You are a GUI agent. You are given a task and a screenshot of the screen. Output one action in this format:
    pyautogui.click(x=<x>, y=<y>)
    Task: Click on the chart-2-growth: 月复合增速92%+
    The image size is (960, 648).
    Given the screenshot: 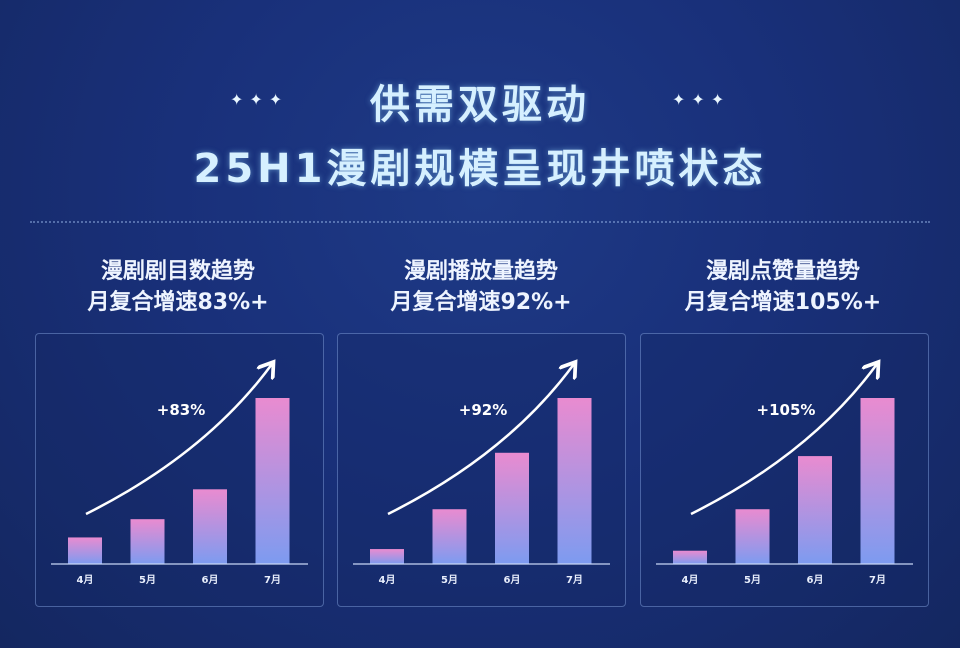 What is the action you would take?
    pyautogui.click(x=481, y=302)
    